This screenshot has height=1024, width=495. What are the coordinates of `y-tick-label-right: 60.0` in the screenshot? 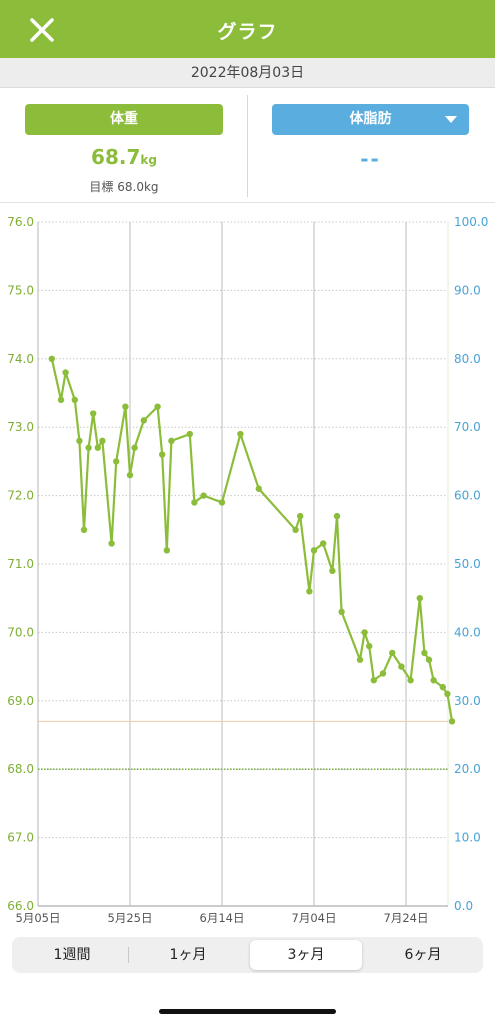 It's located at (467, 496).